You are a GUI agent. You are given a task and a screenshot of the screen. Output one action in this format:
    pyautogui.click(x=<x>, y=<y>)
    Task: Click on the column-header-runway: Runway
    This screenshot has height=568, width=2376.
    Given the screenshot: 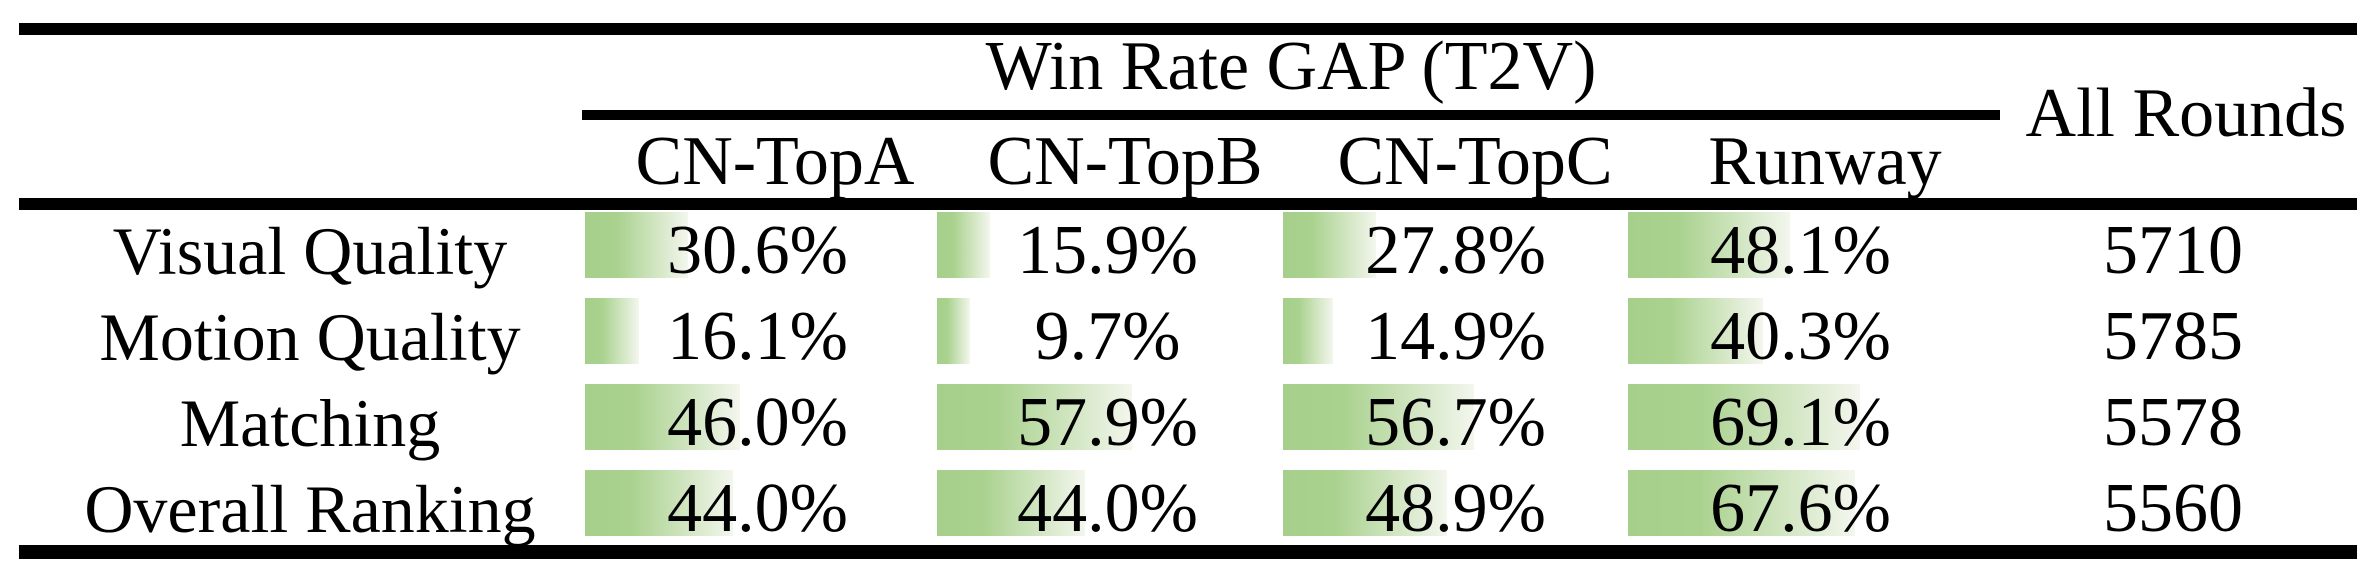 What is the action you would take?
    pyautogui.click(x=1825, y=161)
    